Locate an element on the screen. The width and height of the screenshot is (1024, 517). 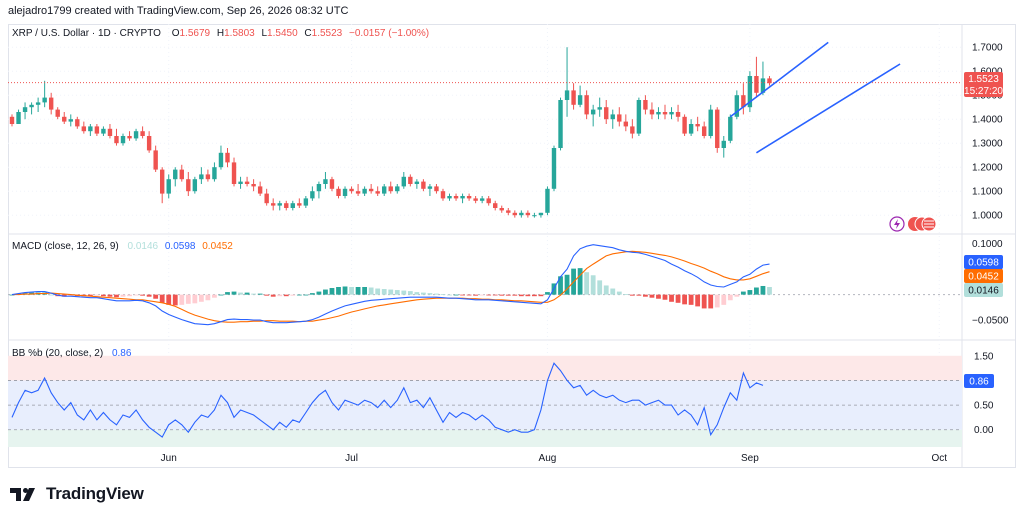
macd-tags: 0.0598 0.0452 0.0146 is located at coordinates (983, 276).